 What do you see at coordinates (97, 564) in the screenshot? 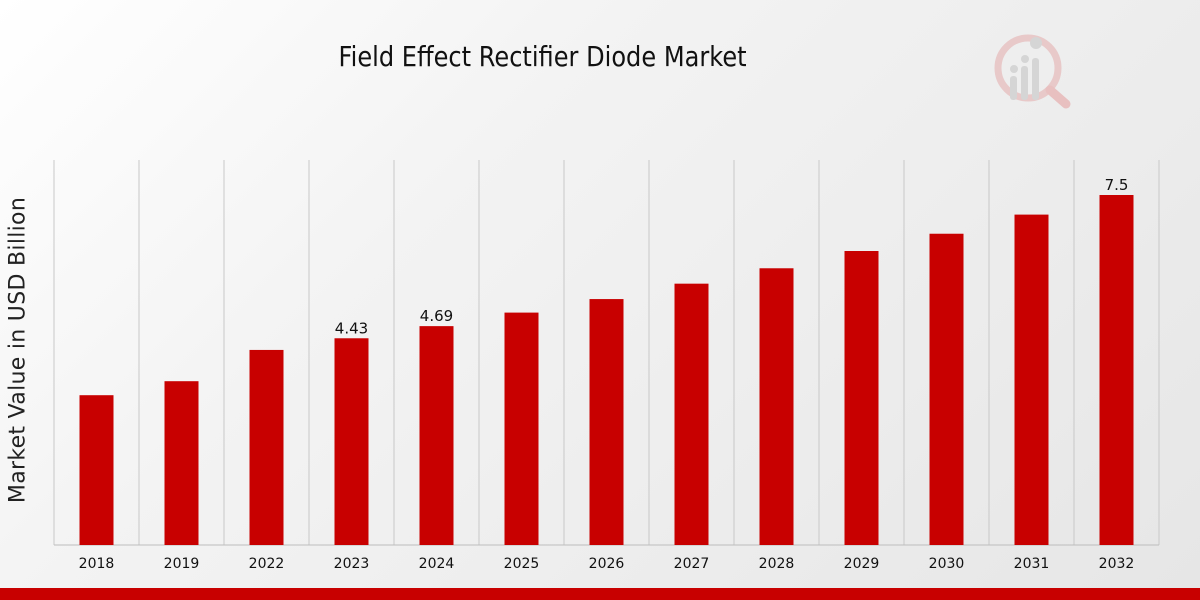
I see `x-tick-label: 2018` at bounding box center [97, 564].